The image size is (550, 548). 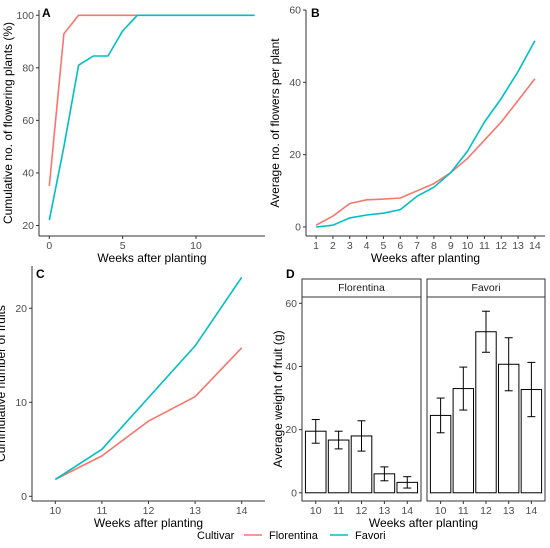 I want to click on panel-c-series-florentina, so click(x=148, y=414).